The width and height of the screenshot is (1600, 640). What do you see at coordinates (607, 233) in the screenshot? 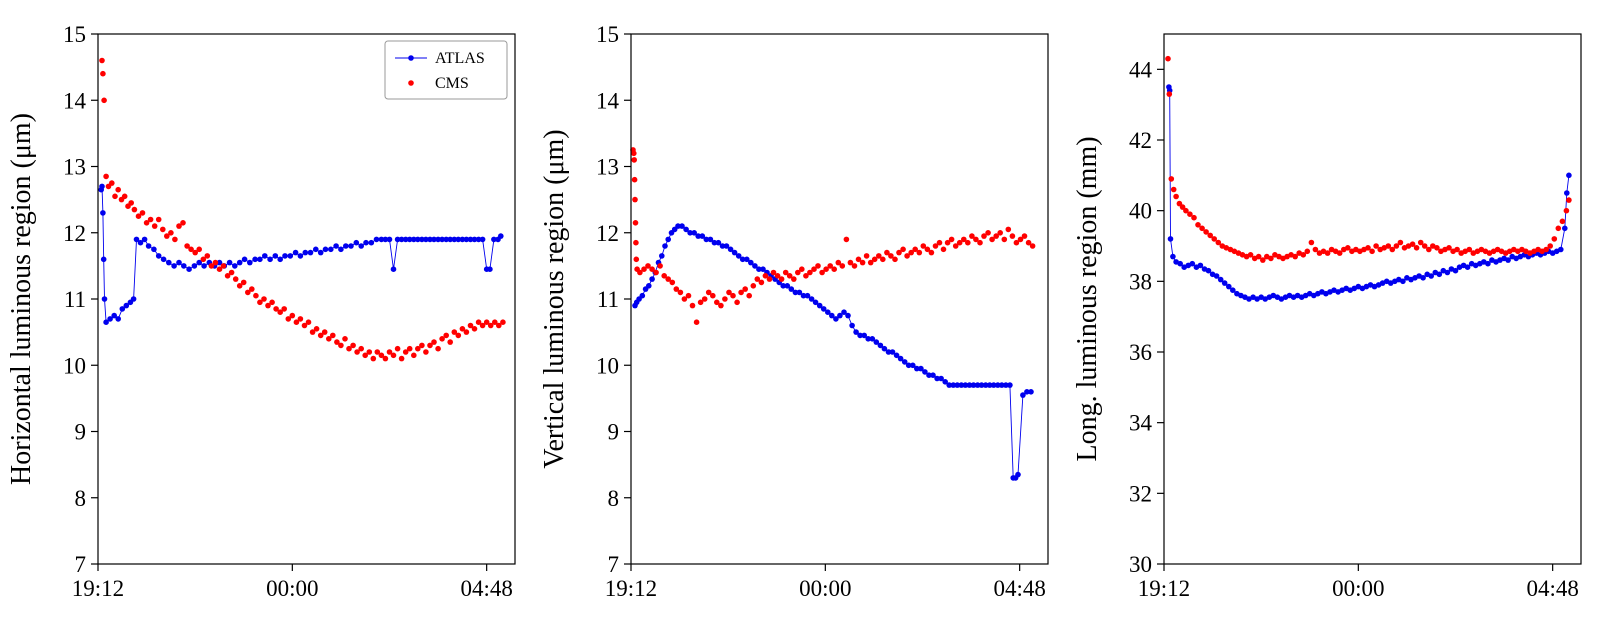
I see `y-tick-label: 12` at bounding box center [607, 233].